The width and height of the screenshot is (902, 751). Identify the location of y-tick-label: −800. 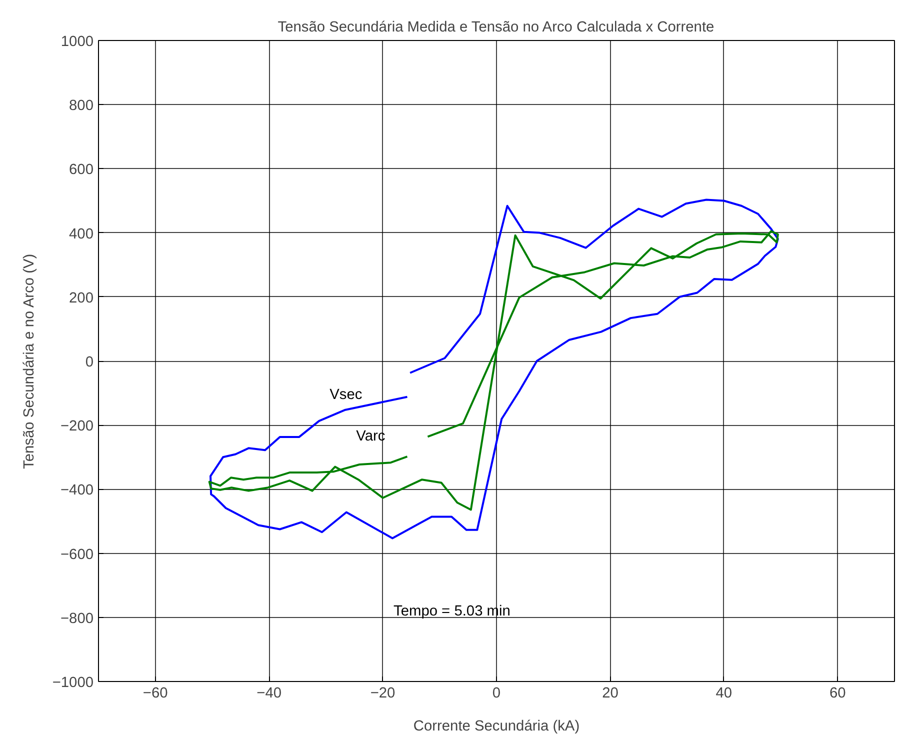
(77, 618).